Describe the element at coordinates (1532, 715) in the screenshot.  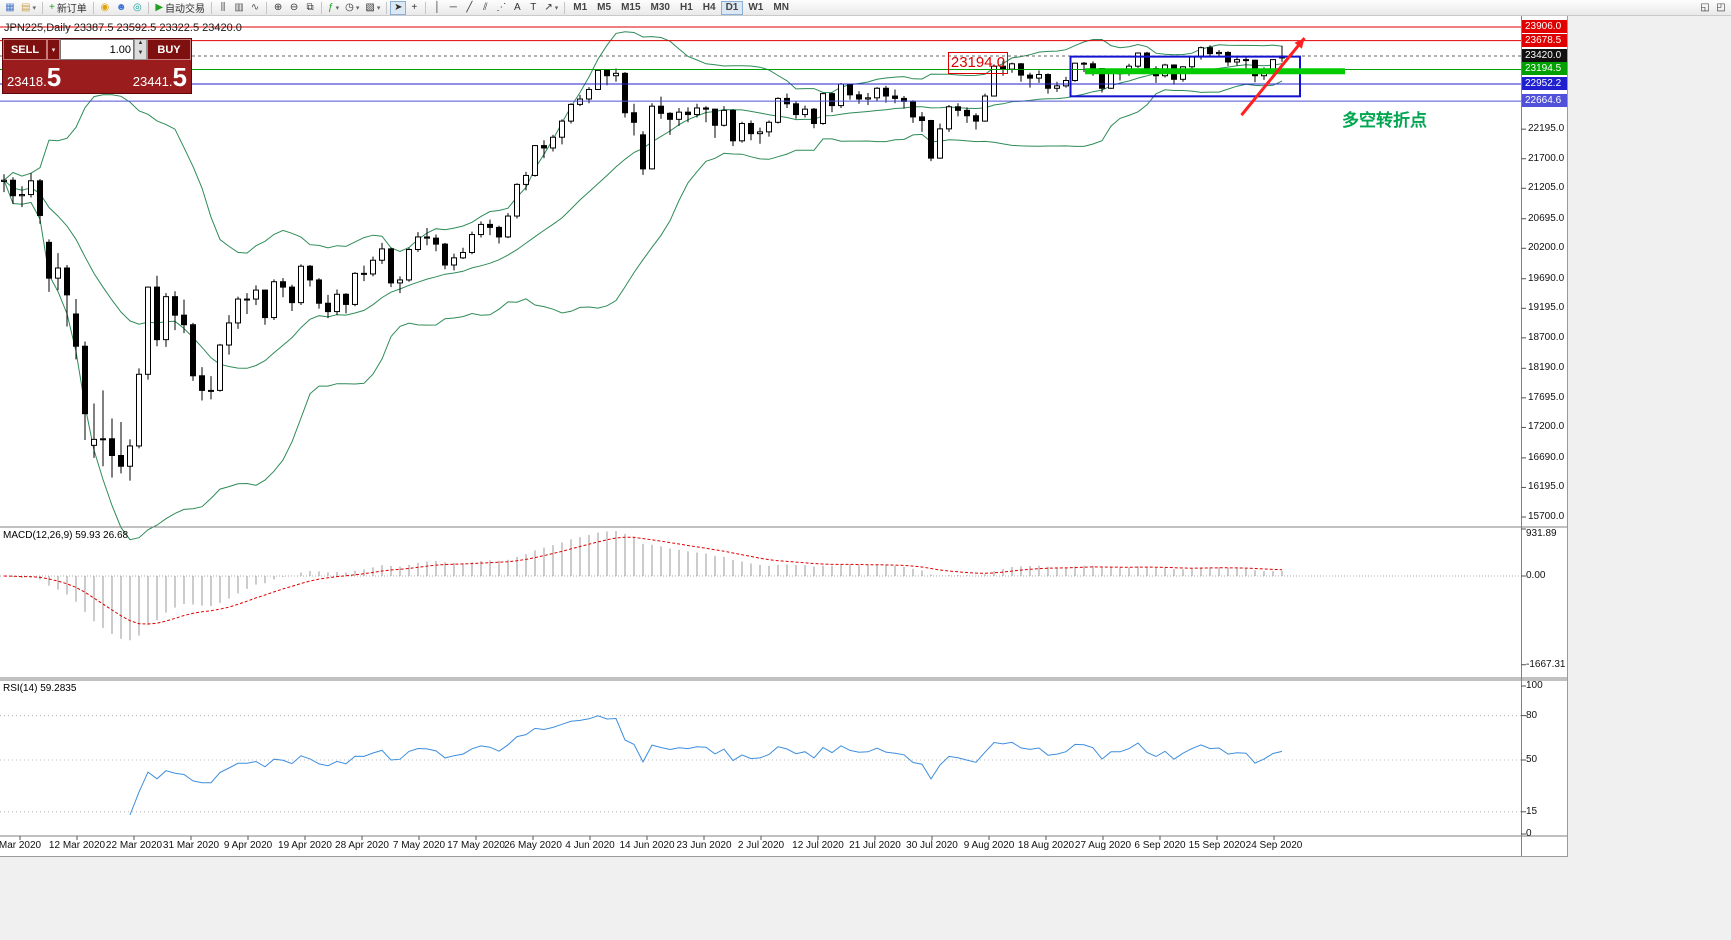
I see `rsi-scale-label: 80` at that location.